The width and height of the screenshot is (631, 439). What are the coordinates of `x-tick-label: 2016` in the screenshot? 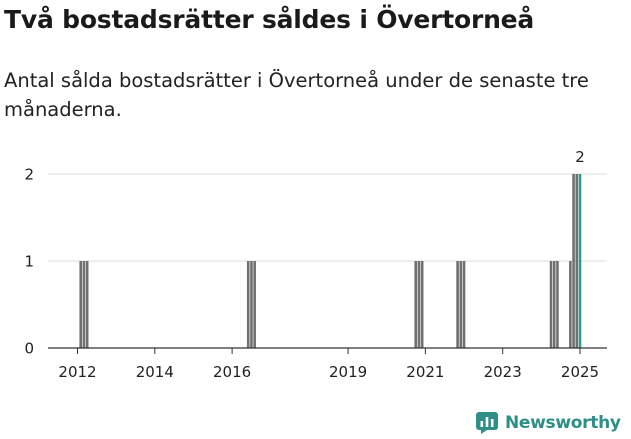 It's located at (232, 372).